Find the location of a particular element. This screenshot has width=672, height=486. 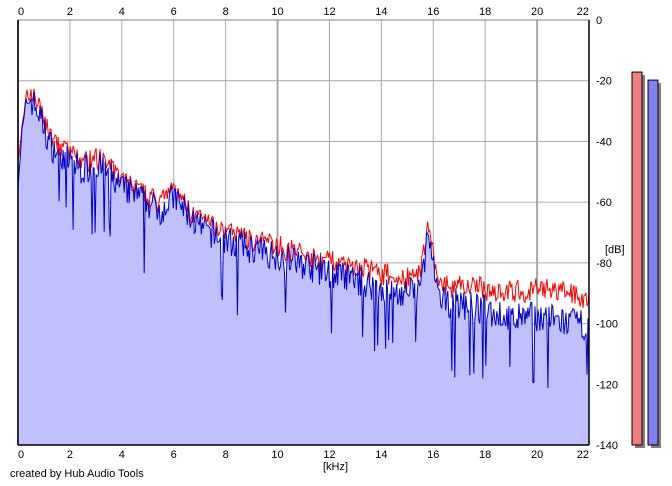

x-tick-label-bottom: 18 is located at coordinates (485, 455).